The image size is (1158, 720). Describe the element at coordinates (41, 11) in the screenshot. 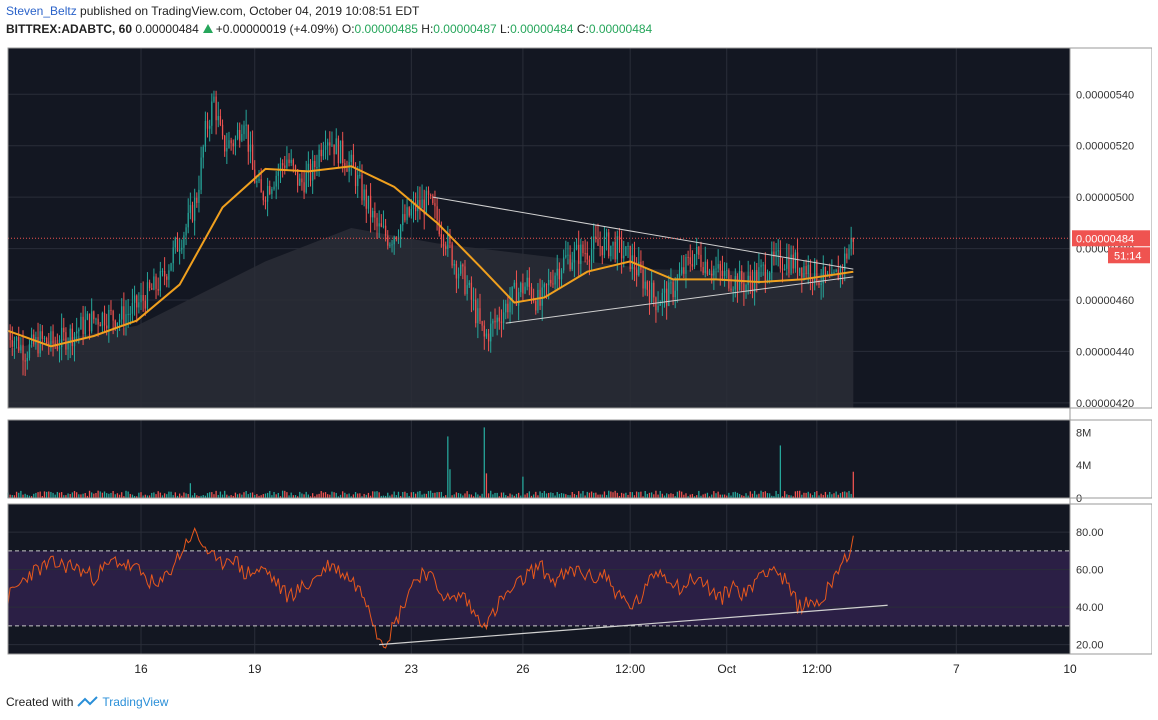

I see `author-link: Steven_Beltz` at that location.